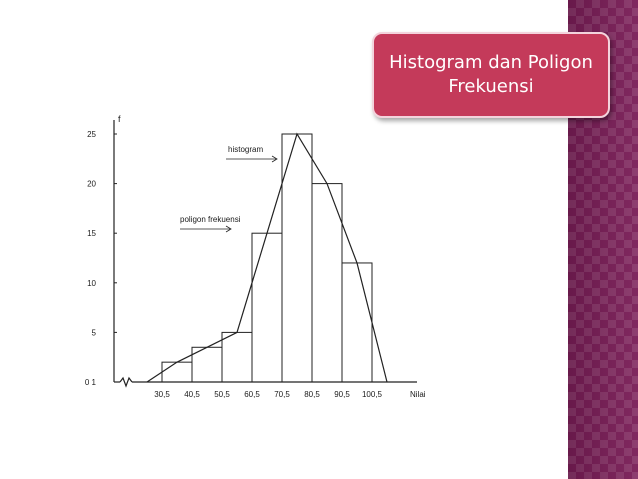 The width and height of the screenshot is (638, 479). What do you see at coordinates (192, 394) in the screenshot?
I see `x-tick-label: 40,5` at bounding box center [192, 394].